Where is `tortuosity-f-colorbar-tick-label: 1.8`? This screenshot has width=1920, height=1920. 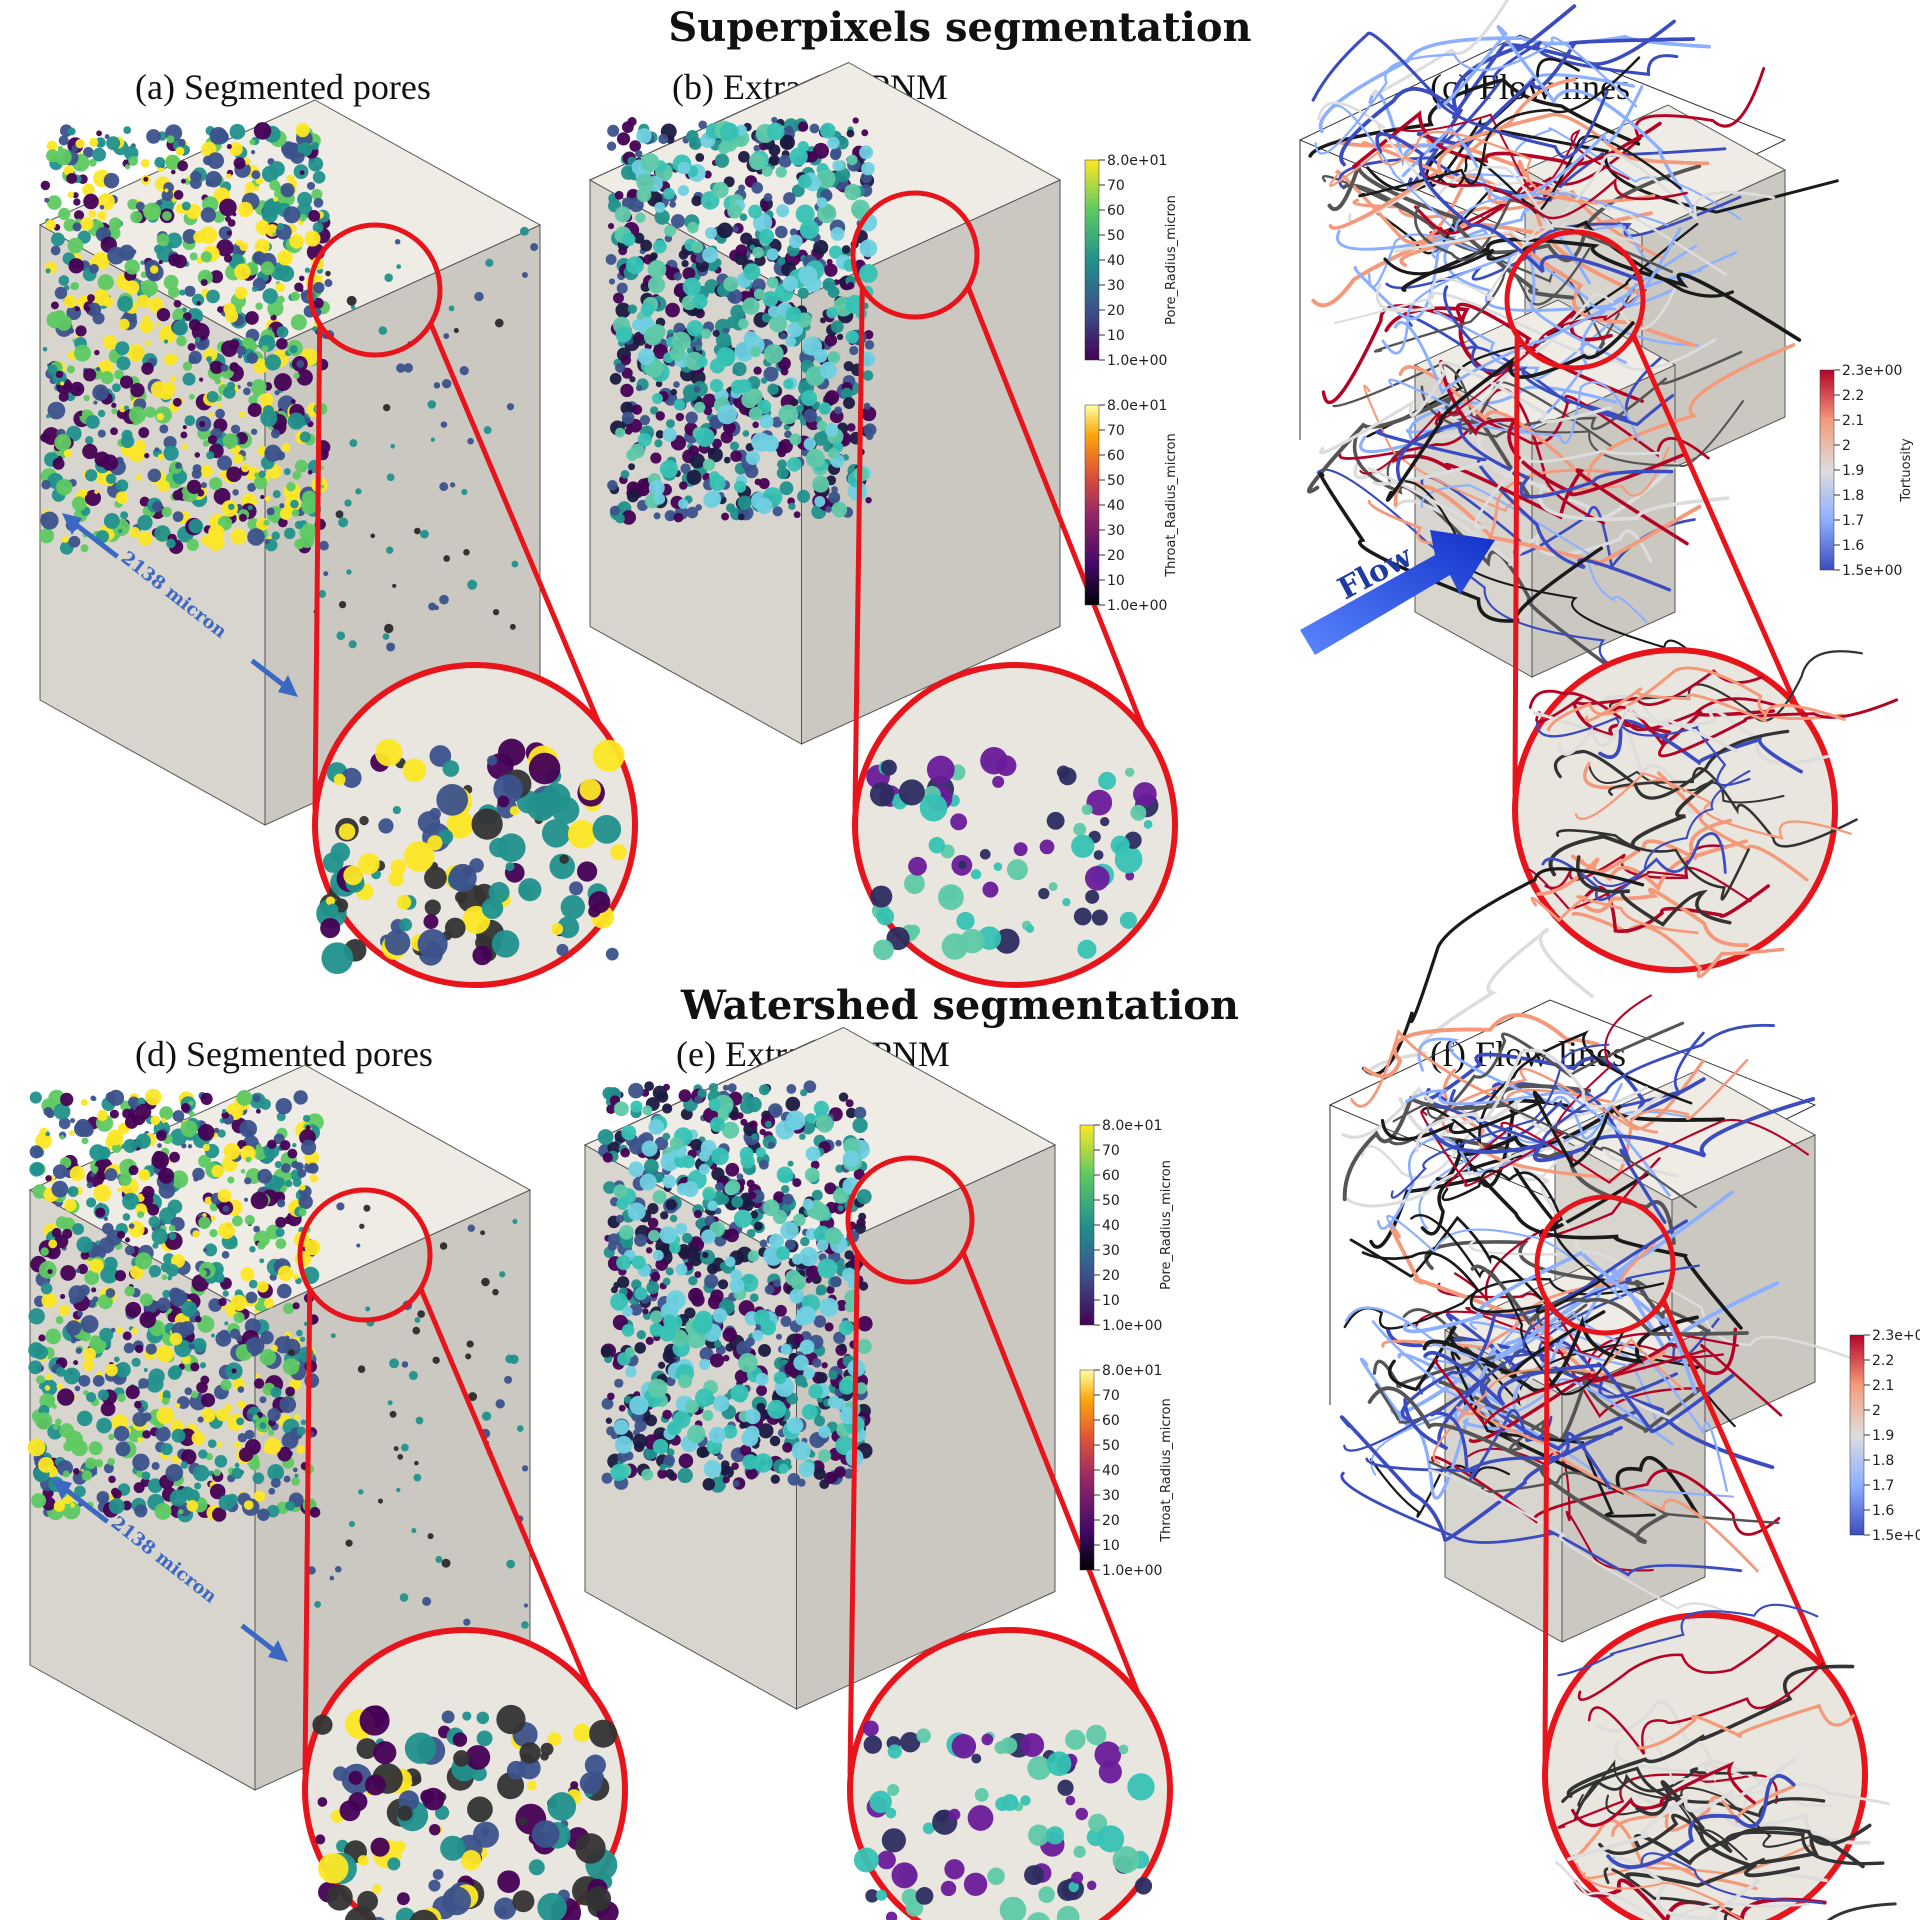
tortuosity-f-colorbar-tick-label: 1.8 is located at coordinates (1883, 1461).